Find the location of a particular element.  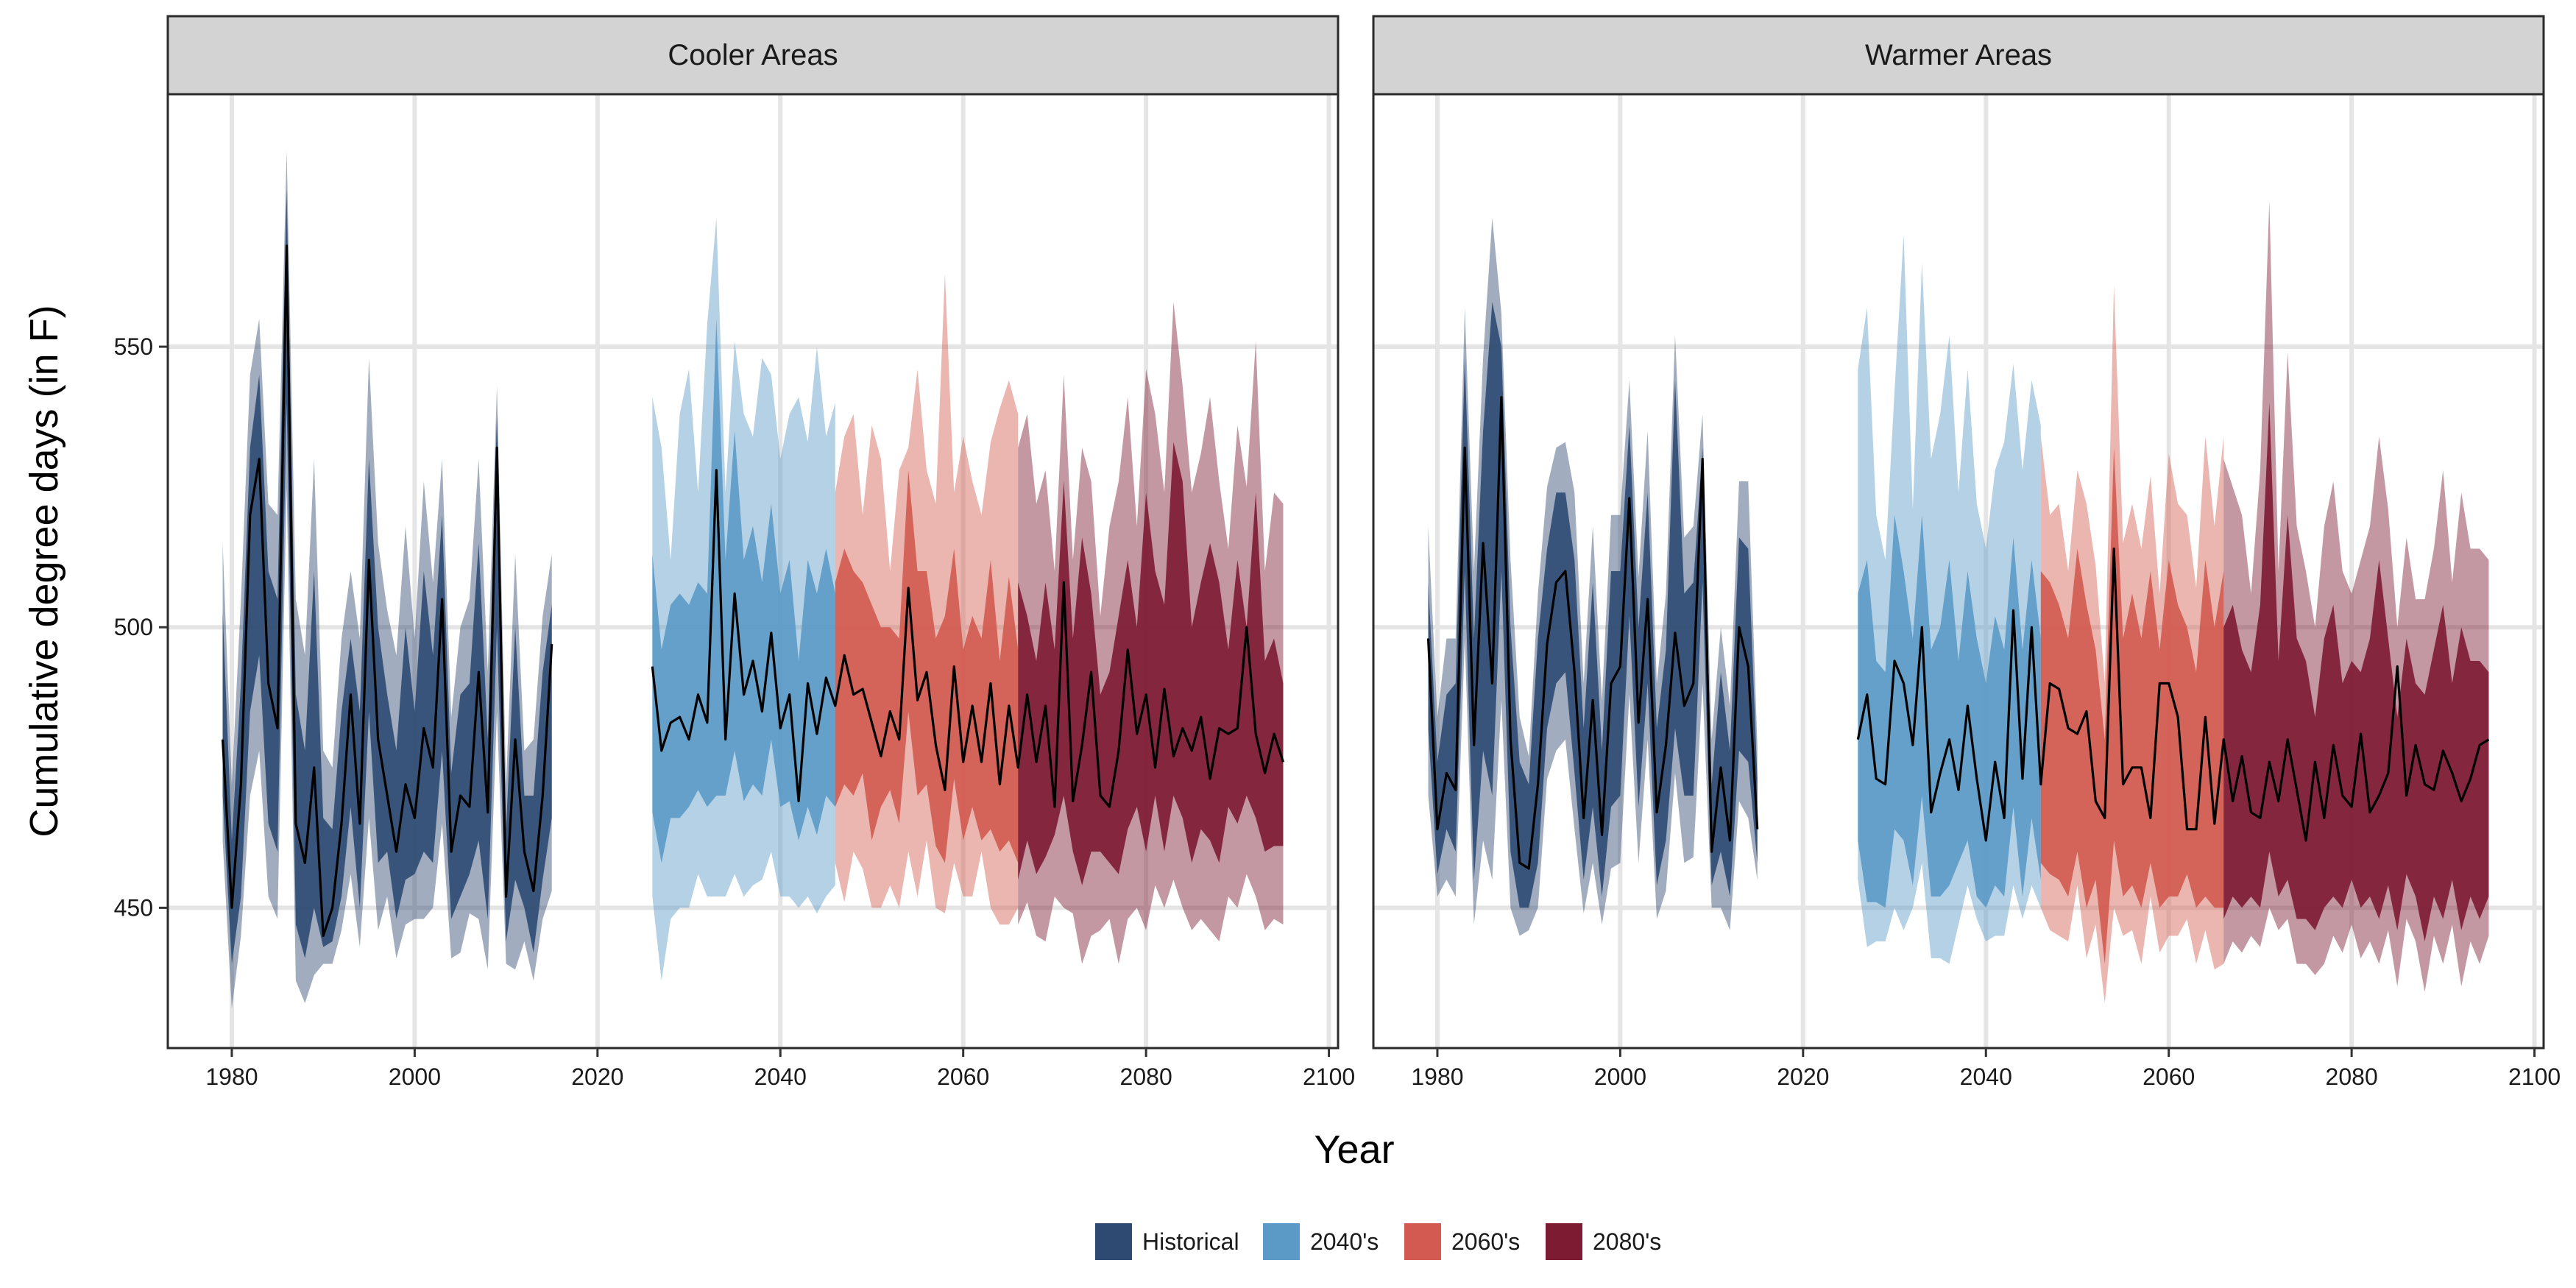

band-inner-2040-s-cooler-areas is located at coordinates (743, 590).